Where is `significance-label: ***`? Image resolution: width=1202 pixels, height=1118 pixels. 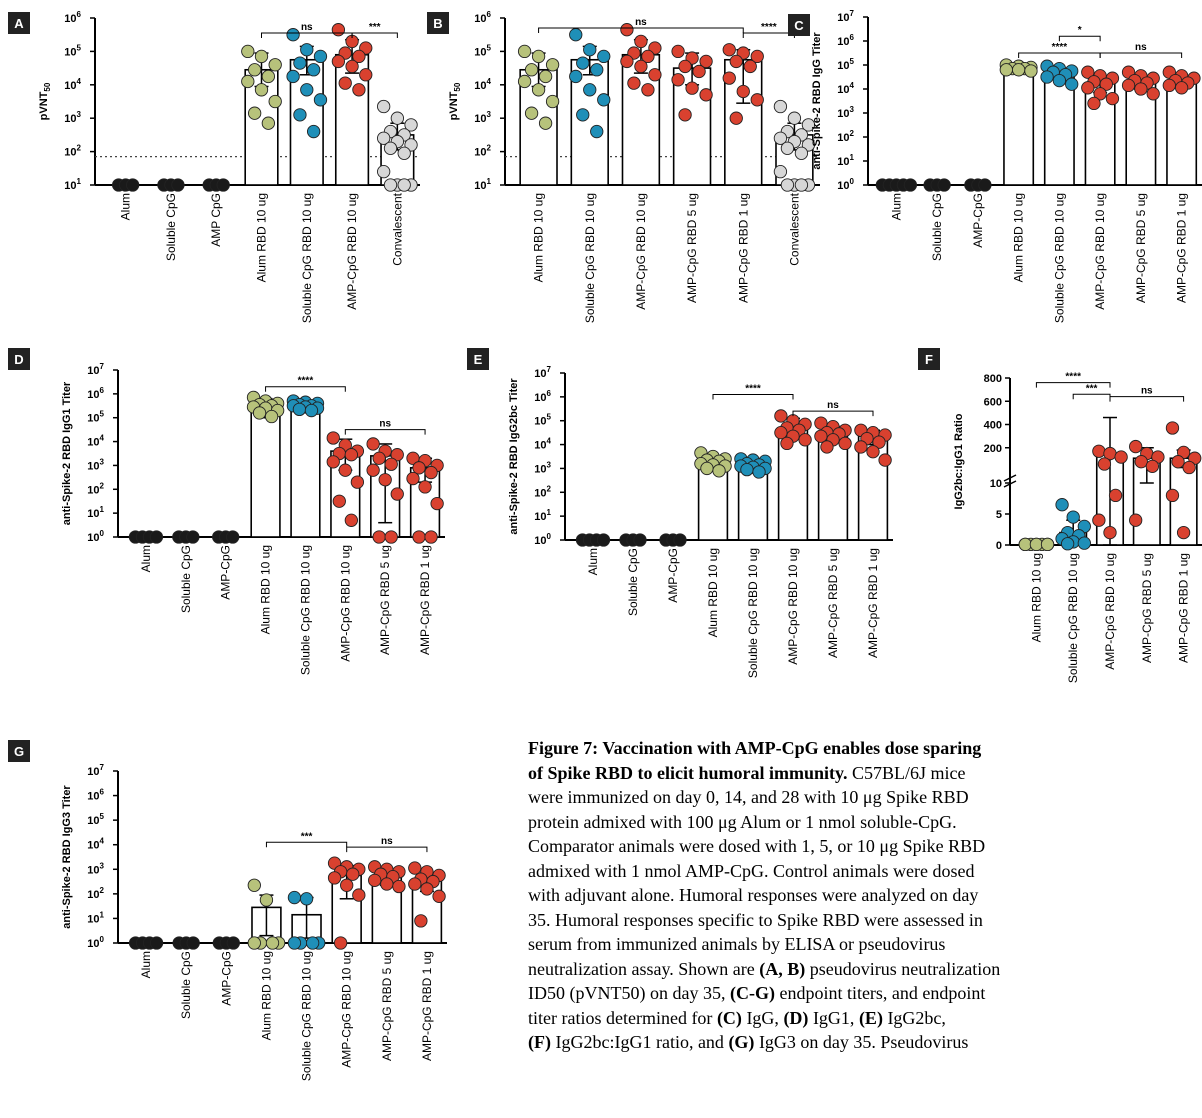
significance-label: *** is located at coordinates (375, 27).